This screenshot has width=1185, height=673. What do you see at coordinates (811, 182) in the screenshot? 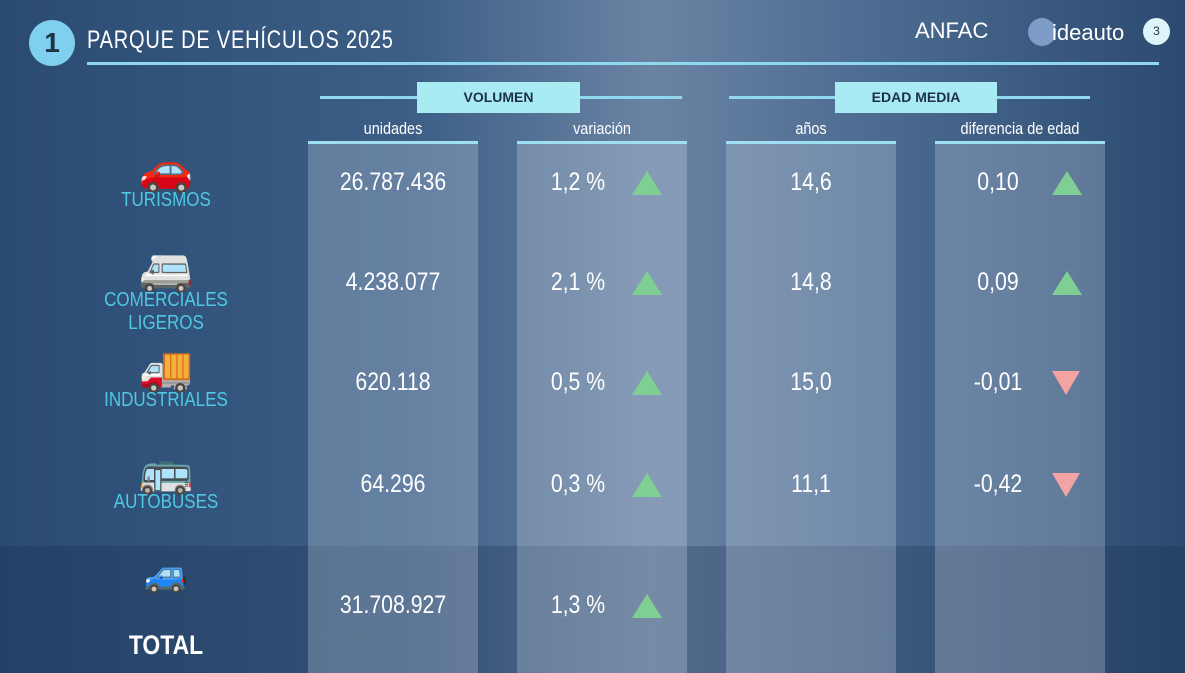
I see `anos-value: 14,6` at bounding box center [811, 182].